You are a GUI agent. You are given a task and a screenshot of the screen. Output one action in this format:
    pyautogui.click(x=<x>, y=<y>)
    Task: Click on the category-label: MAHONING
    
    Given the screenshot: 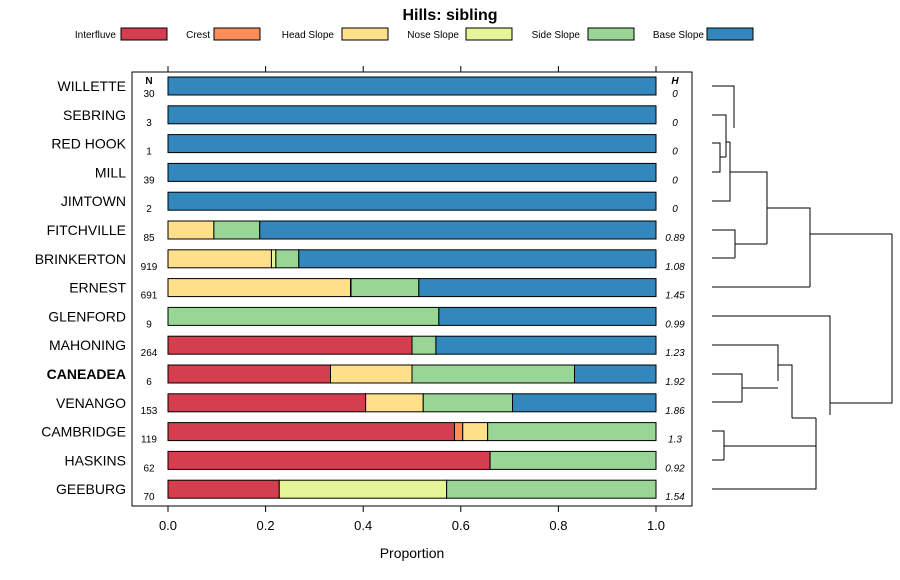 What is the action you would take?
    pyautogui.click(x=87, y=345)
    